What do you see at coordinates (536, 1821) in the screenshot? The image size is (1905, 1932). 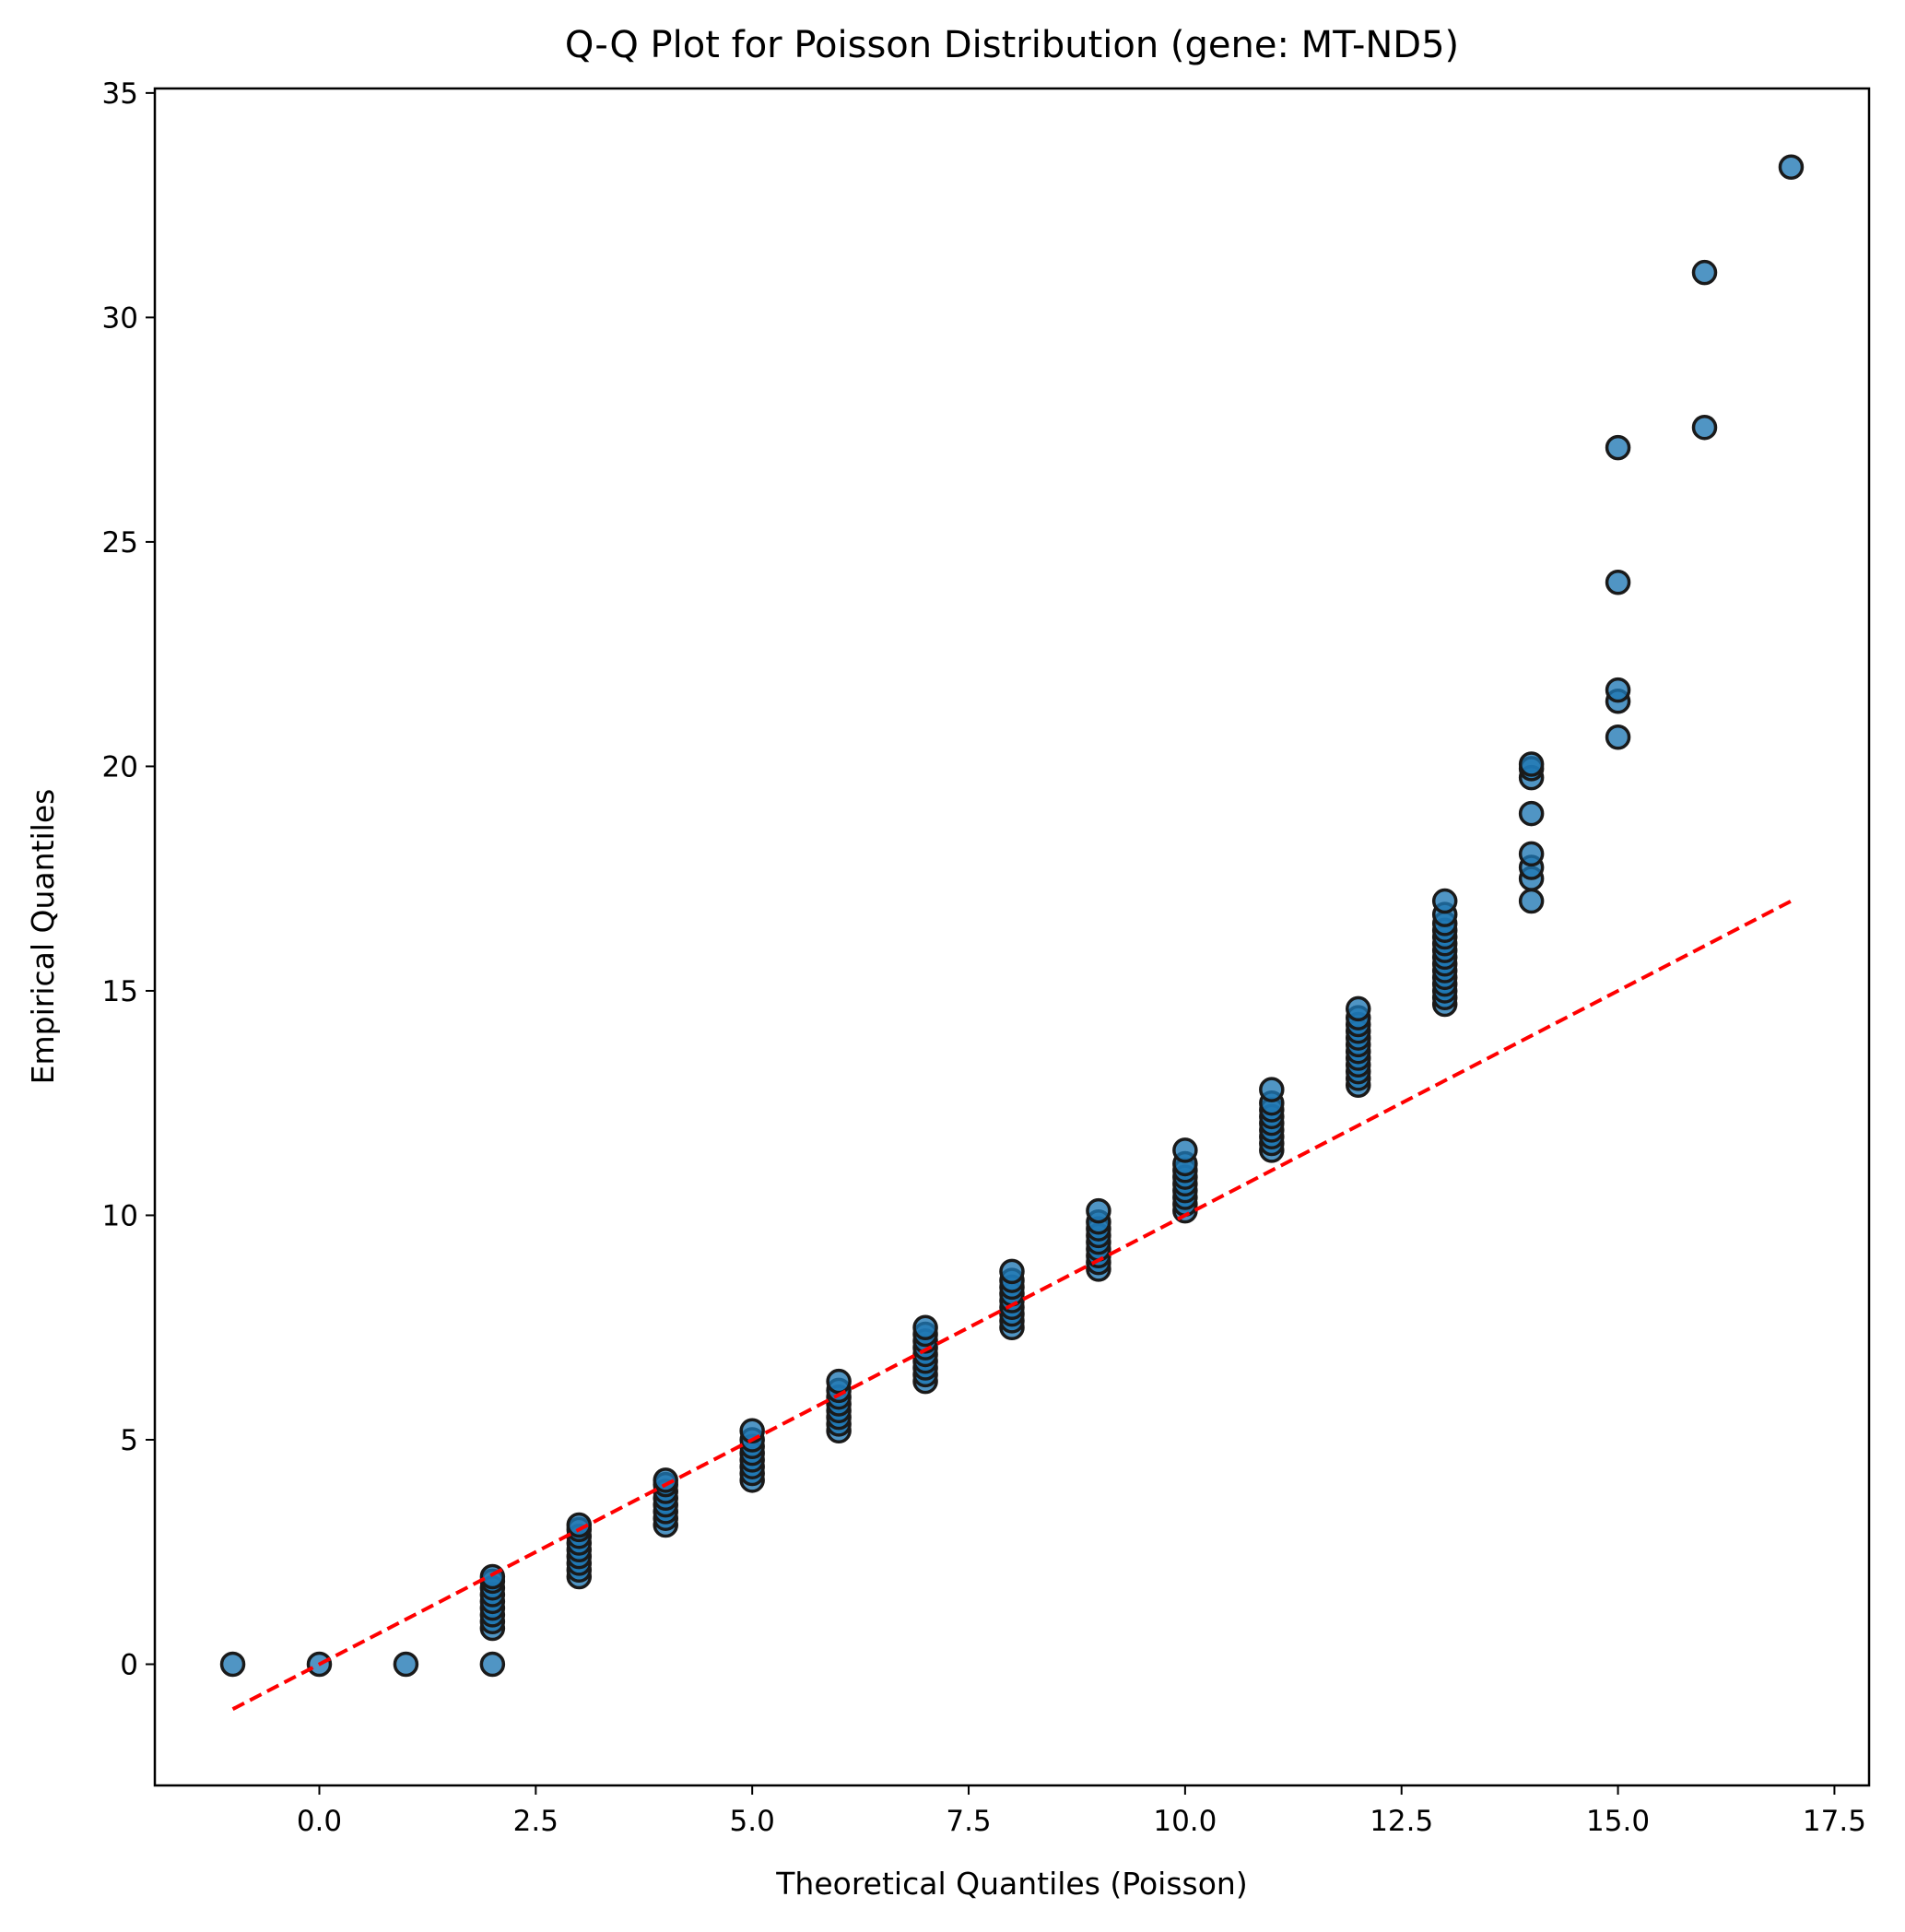 I see `x-tick-label: 2.5` at bounding box center [536, 1821].